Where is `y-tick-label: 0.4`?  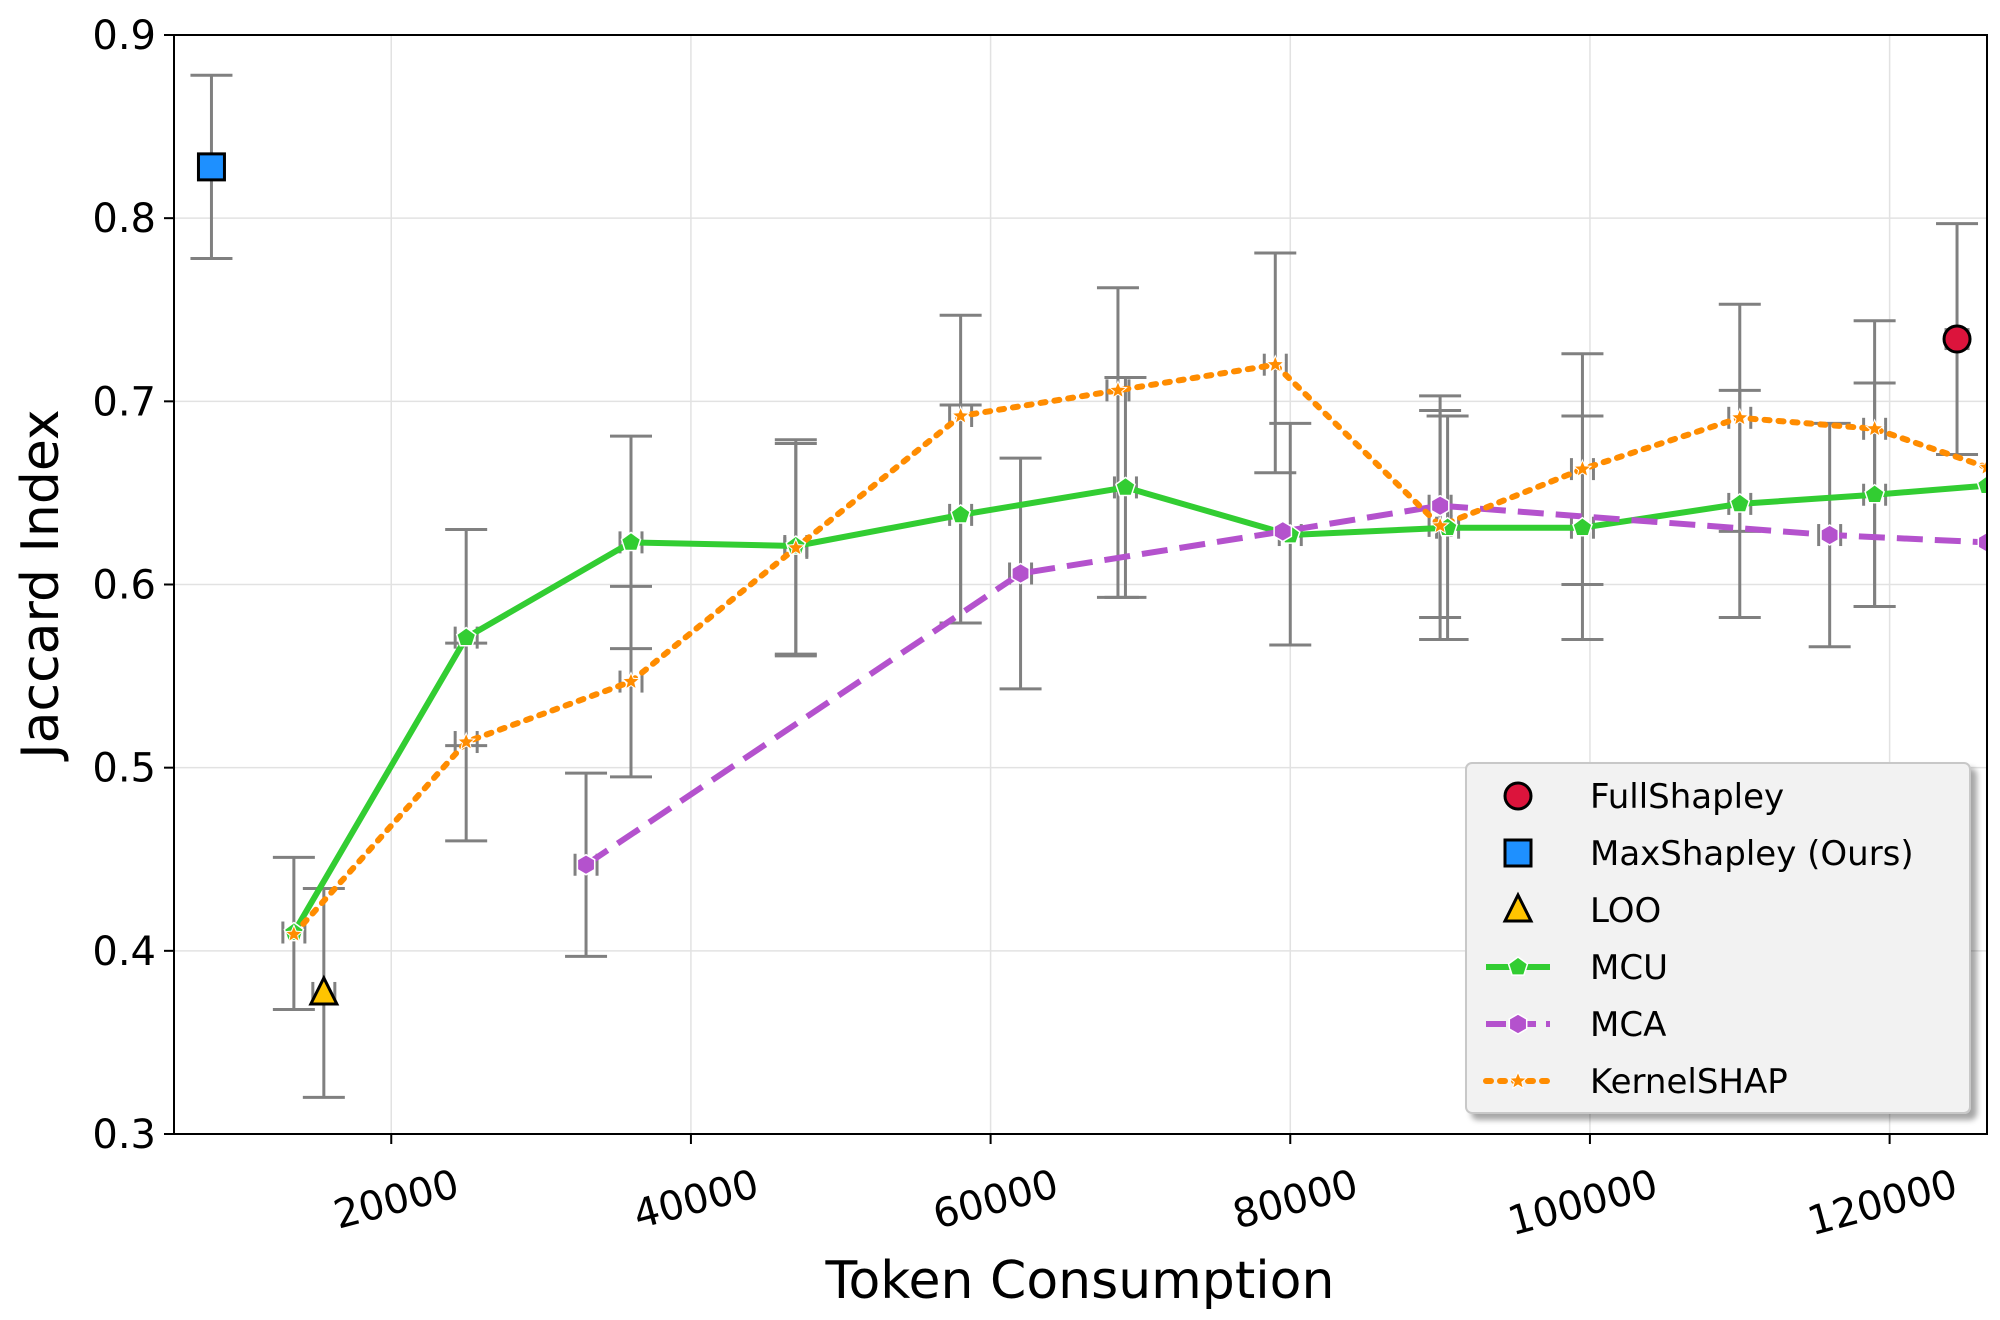
y-tick-label: 0.4 is located at coordinates (124, 952).